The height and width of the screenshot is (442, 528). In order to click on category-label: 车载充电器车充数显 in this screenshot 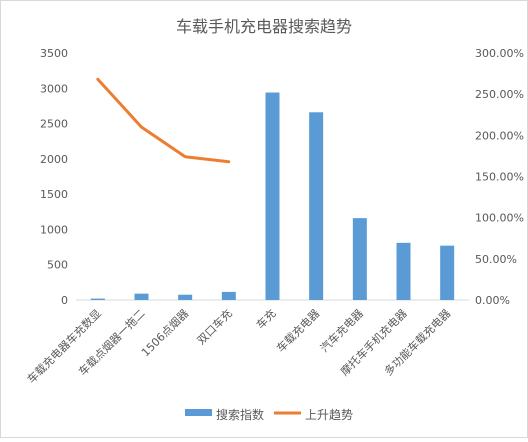, I will do `click(64, 346)`.